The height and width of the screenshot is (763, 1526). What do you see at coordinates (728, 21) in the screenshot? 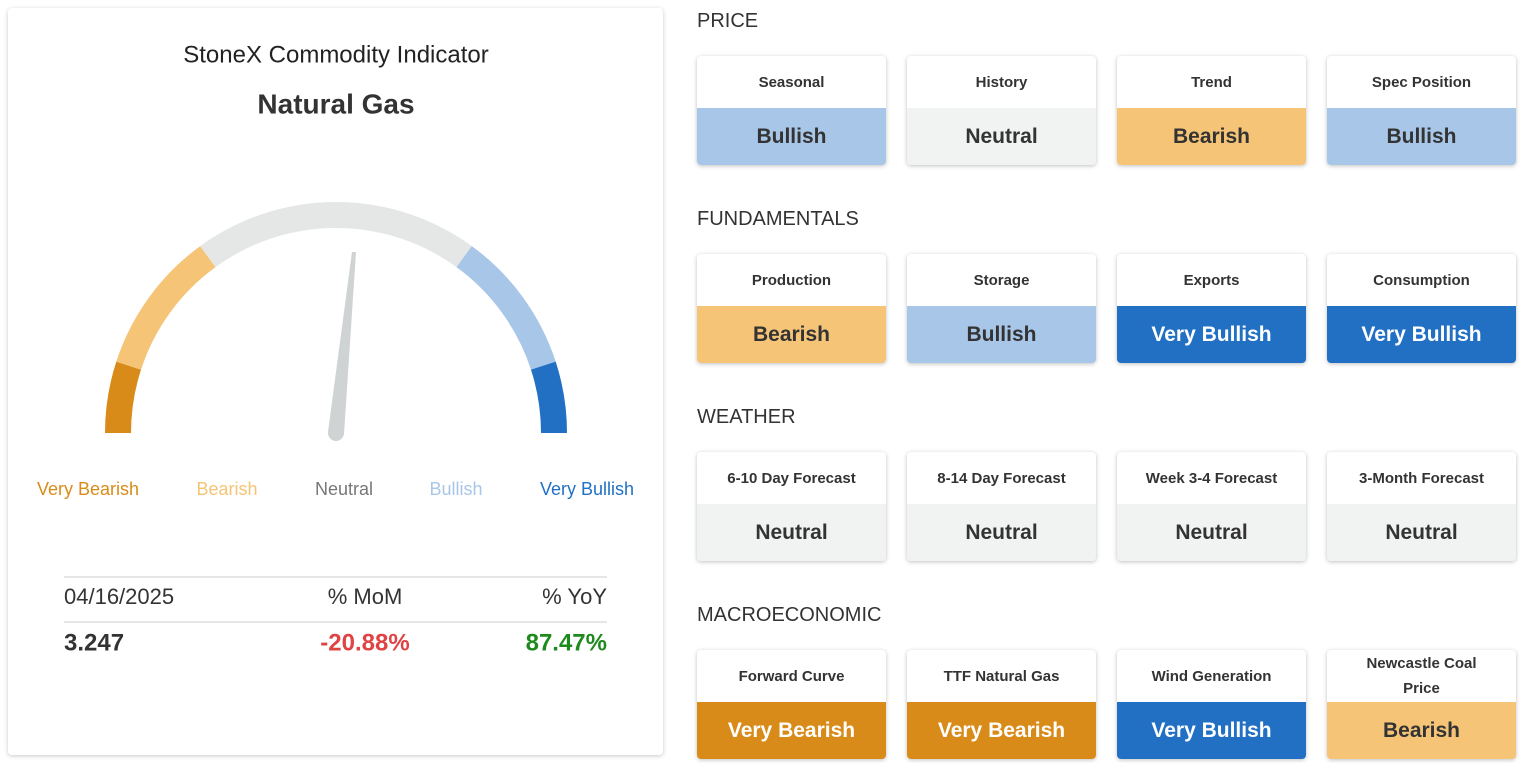
I see `section-title: PRICE` at bounding box center [728, 21].